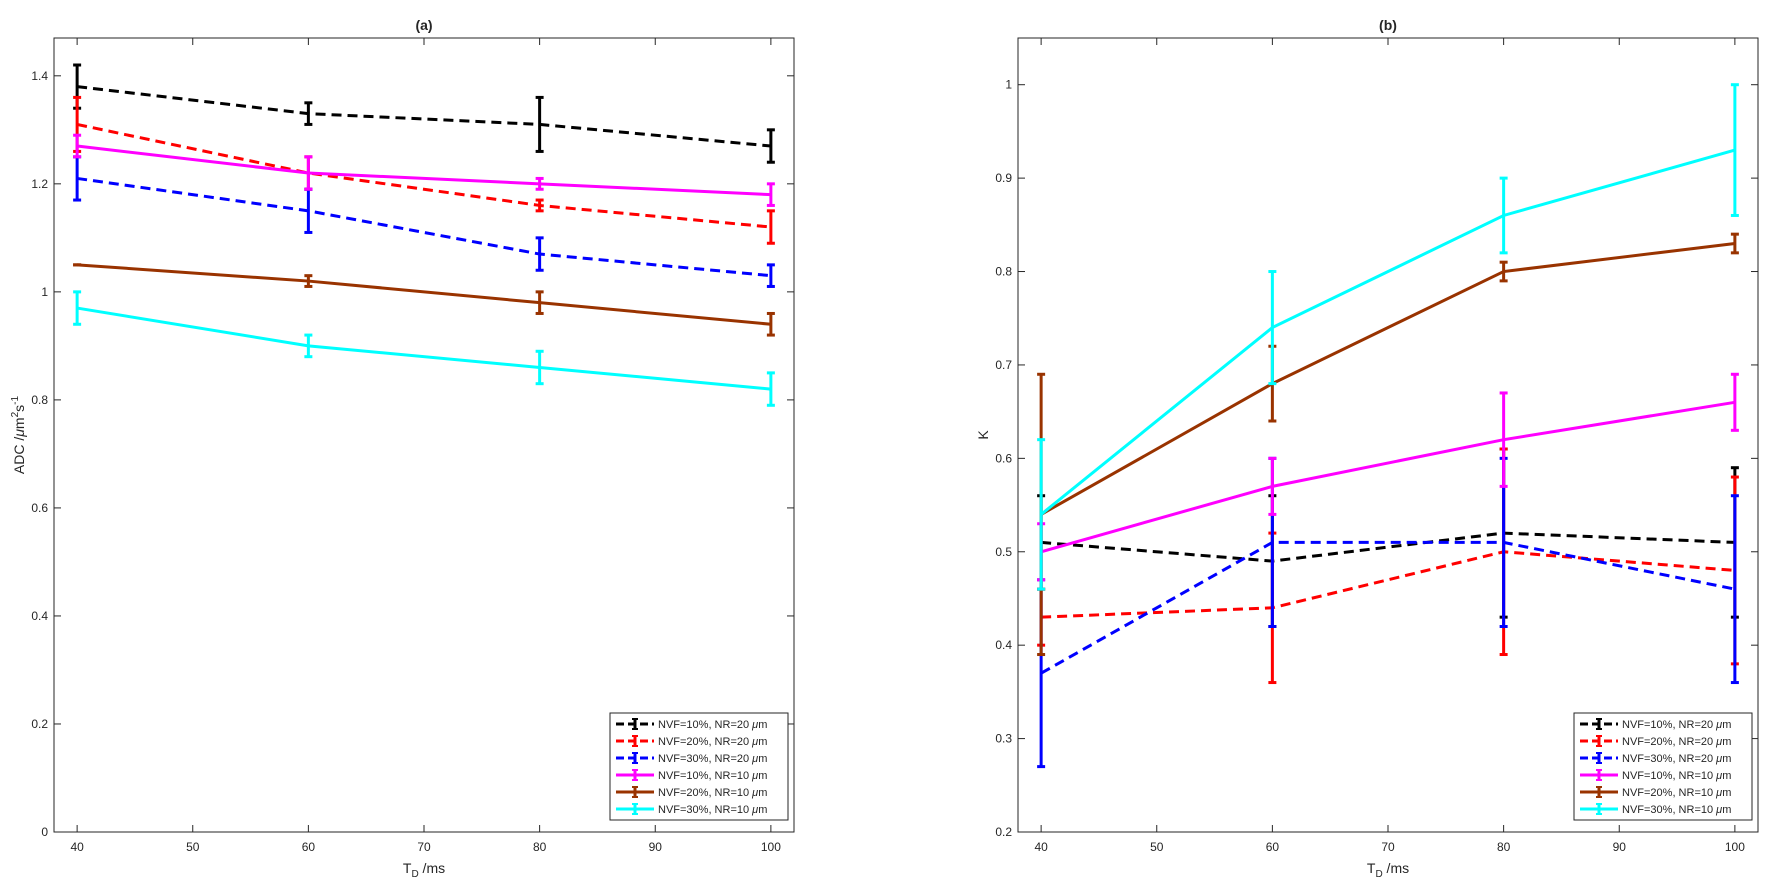 This screenshot has width=1772, height=884. I want to click on y-tick-label: 1.2, so click(39, 184).